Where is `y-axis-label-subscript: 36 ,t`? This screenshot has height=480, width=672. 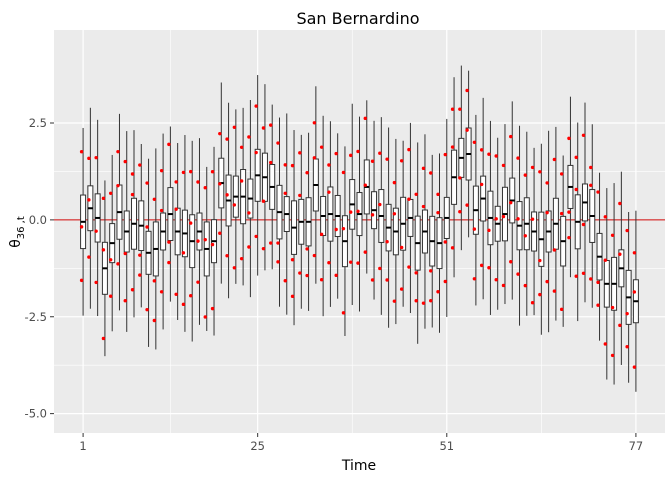
y-axis-label-subscript: 36 ,t is located at coordinates (21, 227).